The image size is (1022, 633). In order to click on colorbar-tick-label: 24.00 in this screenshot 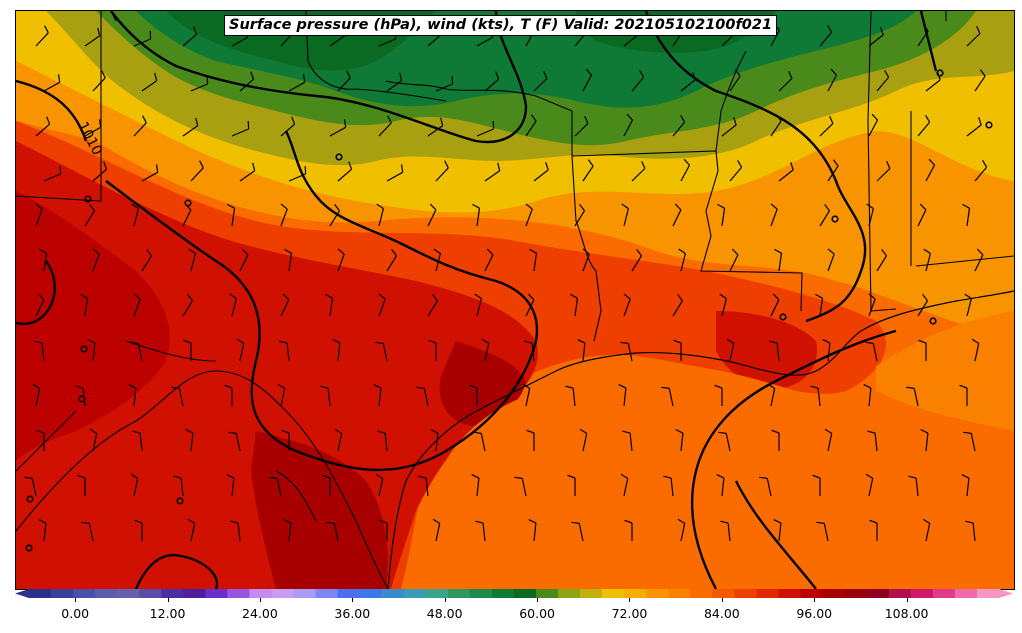, I will do `click(260, 613)`.